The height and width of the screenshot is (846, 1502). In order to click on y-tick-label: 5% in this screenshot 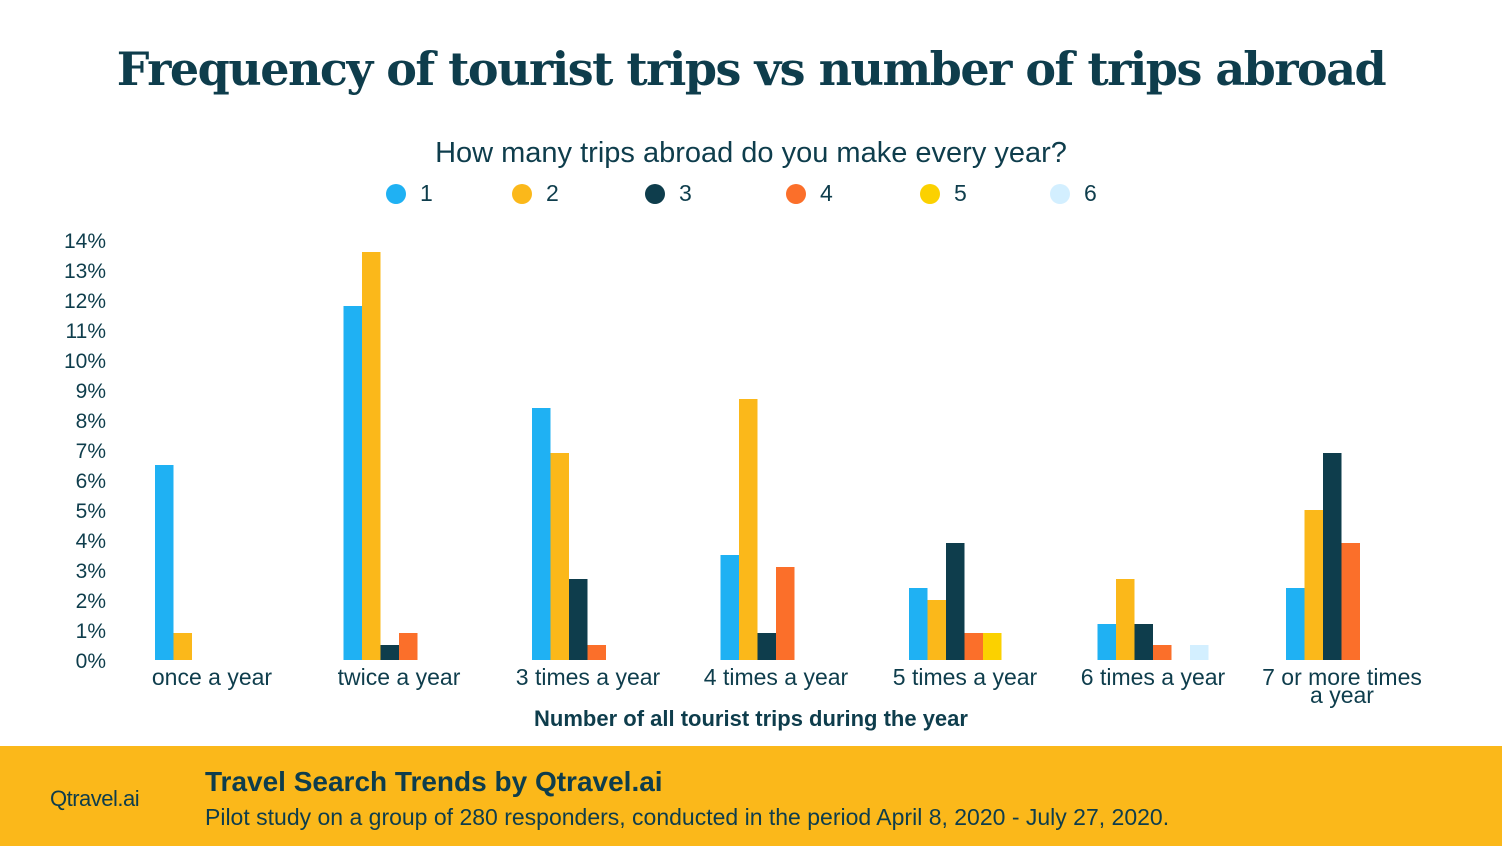, I will do `click(91, 511)`.